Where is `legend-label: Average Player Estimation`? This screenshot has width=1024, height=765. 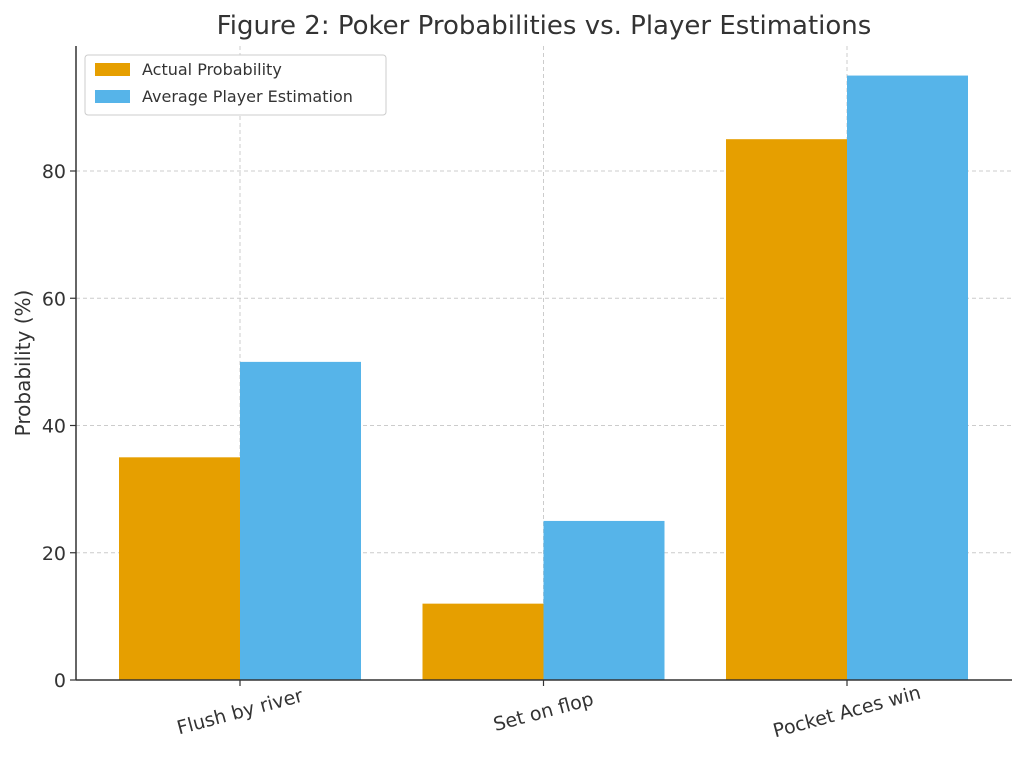
legend-label: Average Player Estimation is located at coordinates (247, 96).